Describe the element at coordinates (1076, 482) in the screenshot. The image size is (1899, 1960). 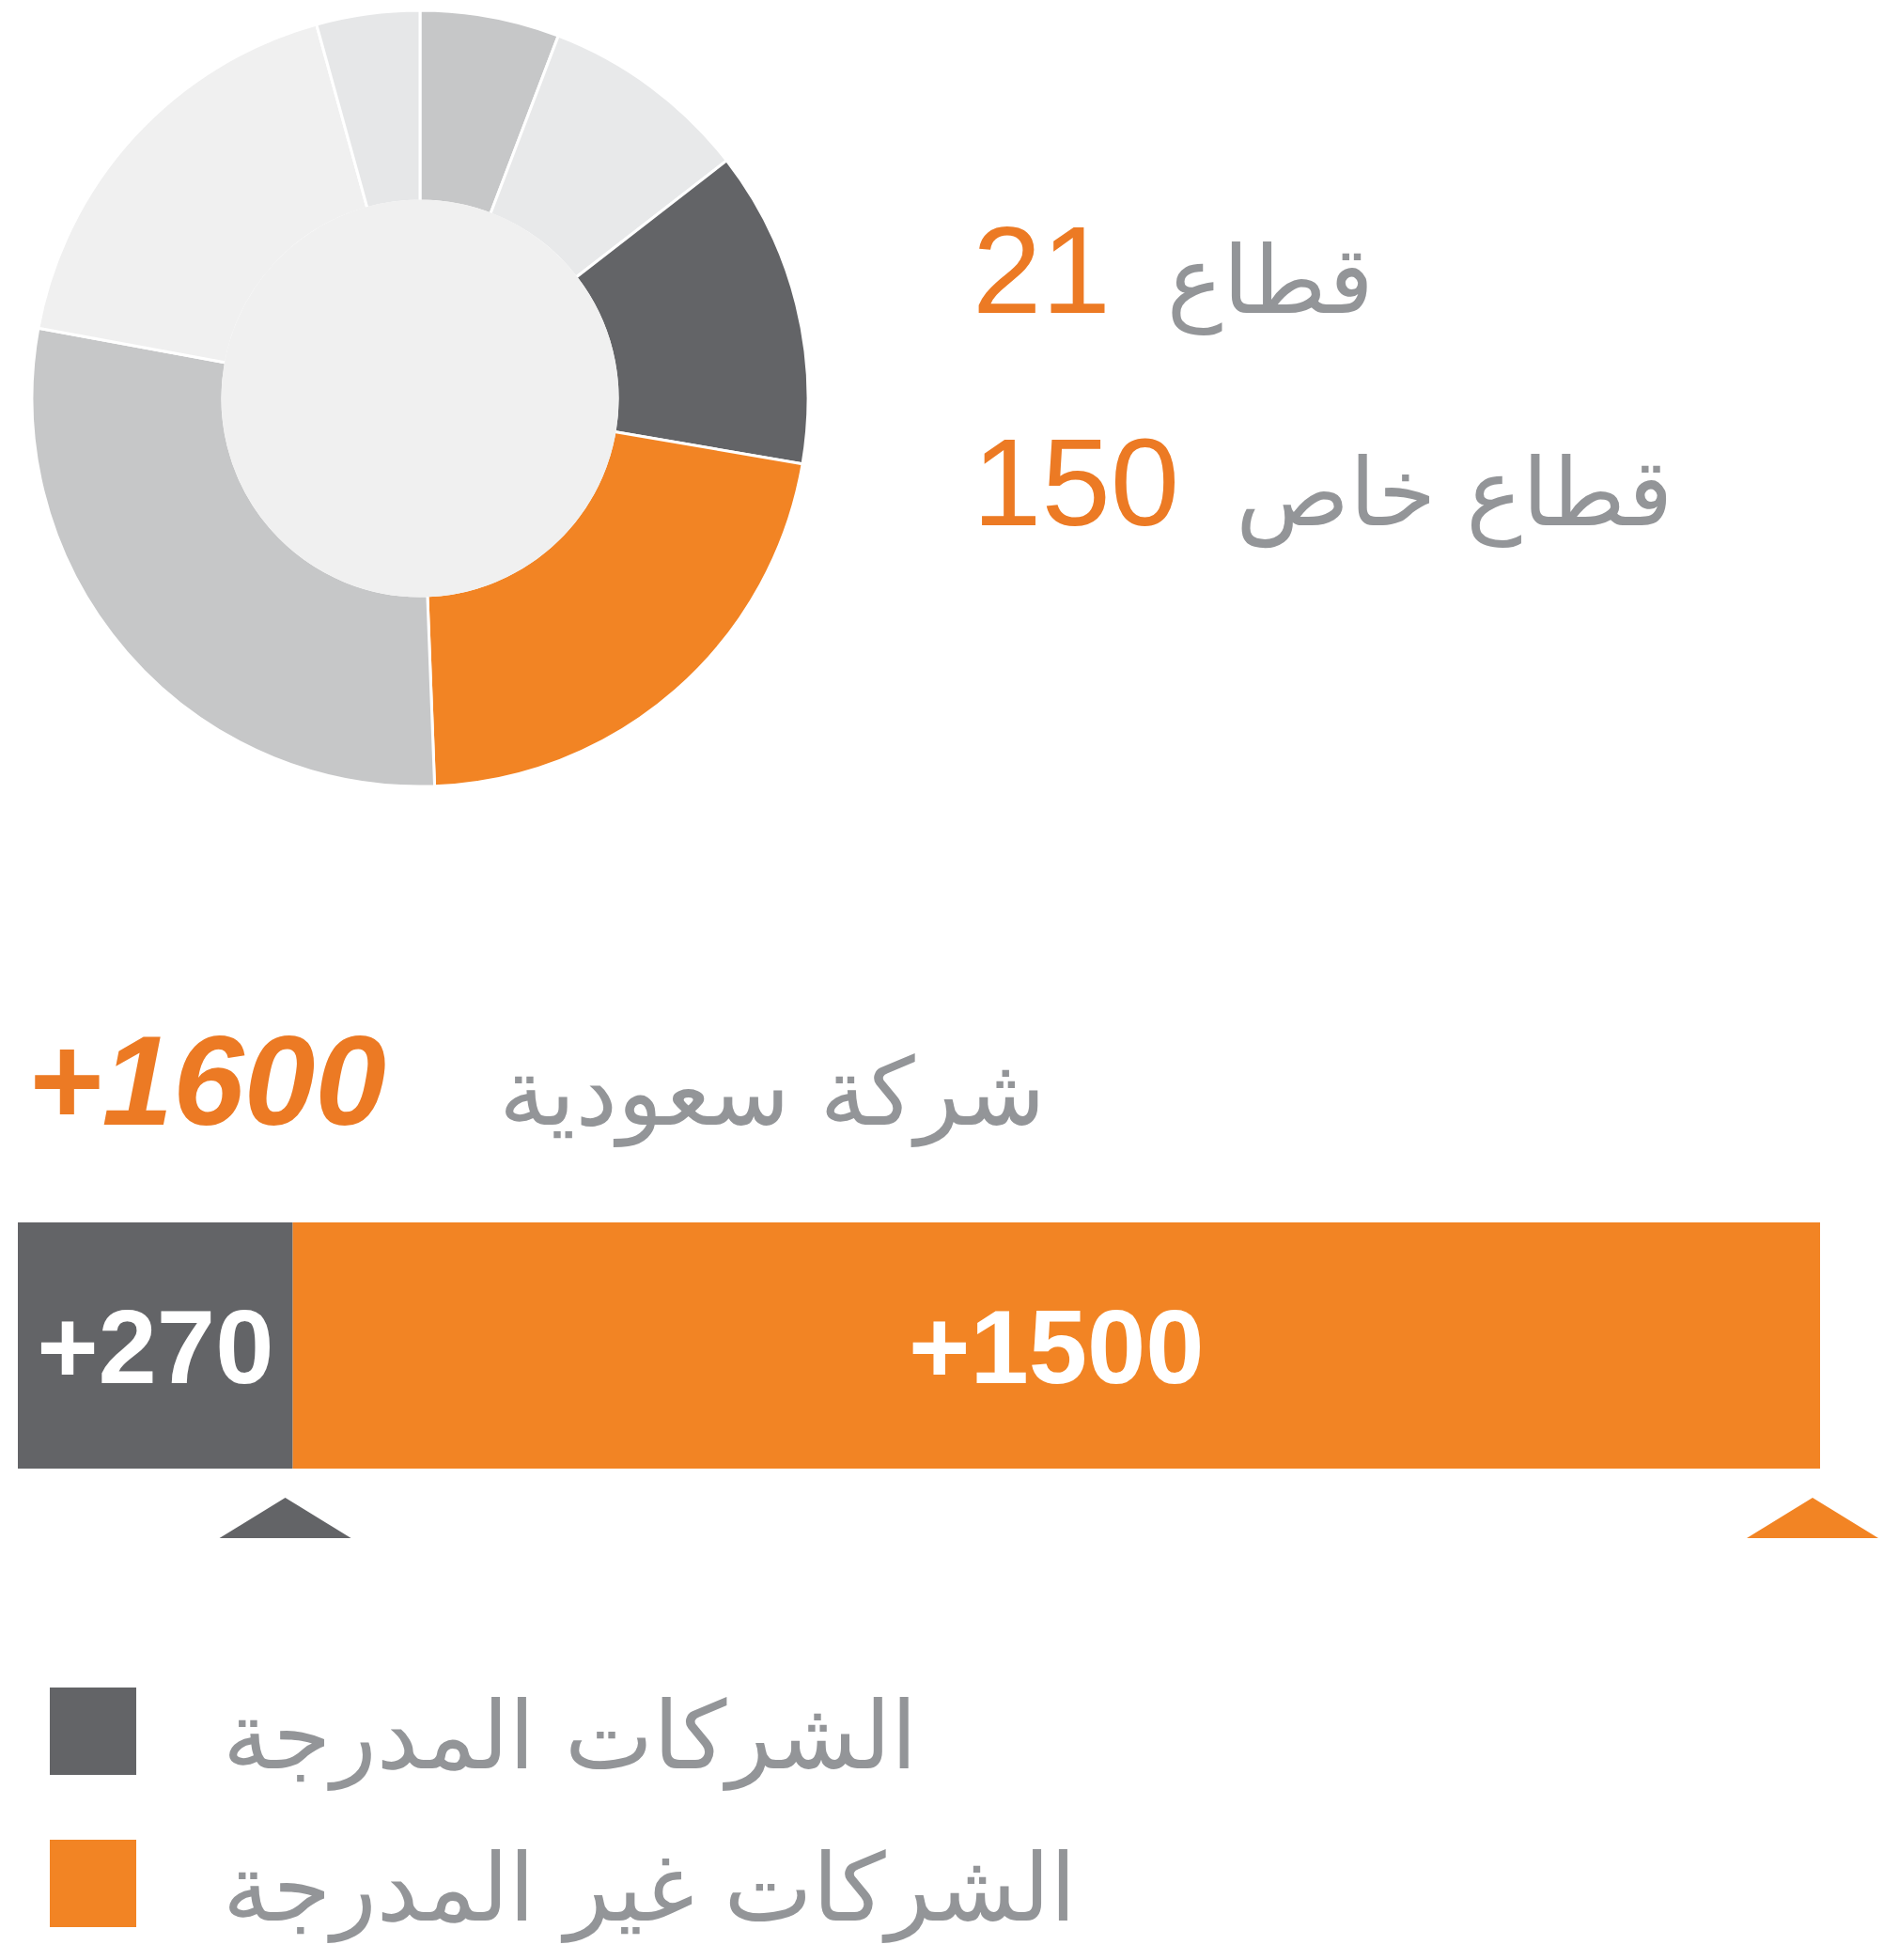
I see `text: 150` at that location.